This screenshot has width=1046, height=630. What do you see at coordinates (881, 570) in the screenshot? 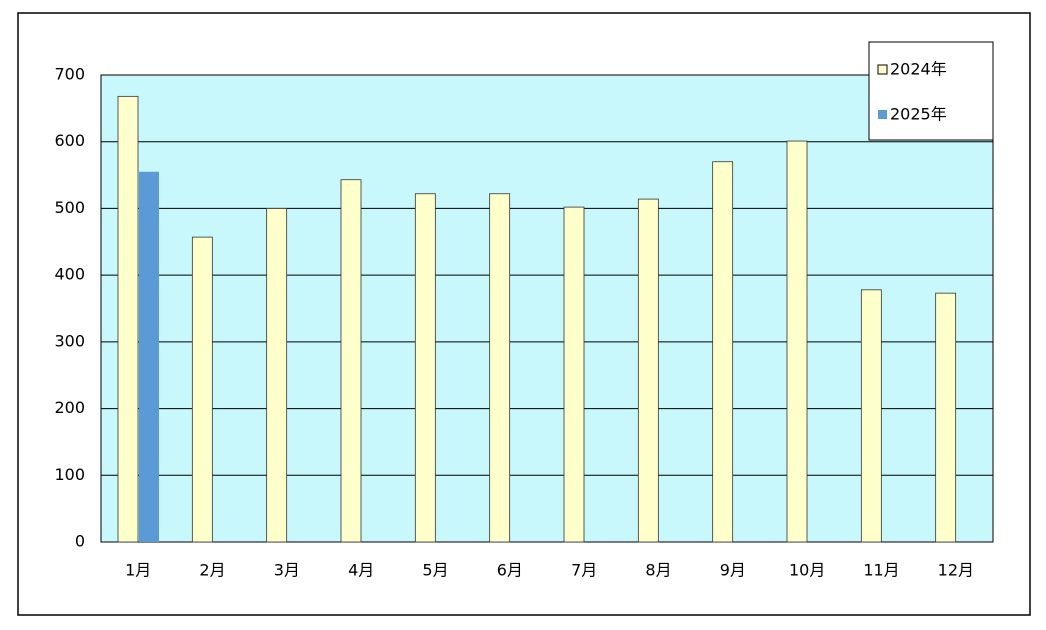
I see `x-tick-label: 11月` at bounding box center [881, 570].